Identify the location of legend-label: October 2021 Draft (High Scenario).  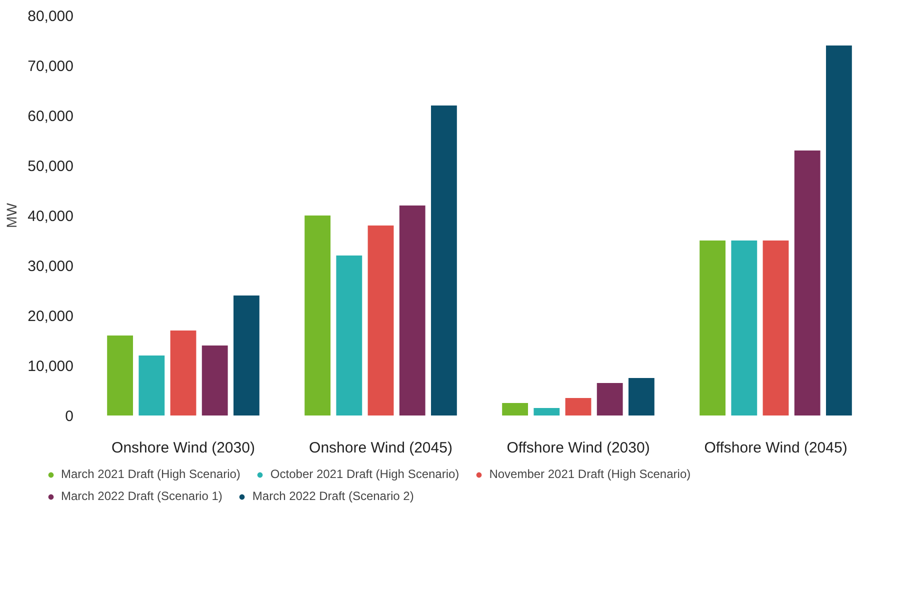
(365, 474).